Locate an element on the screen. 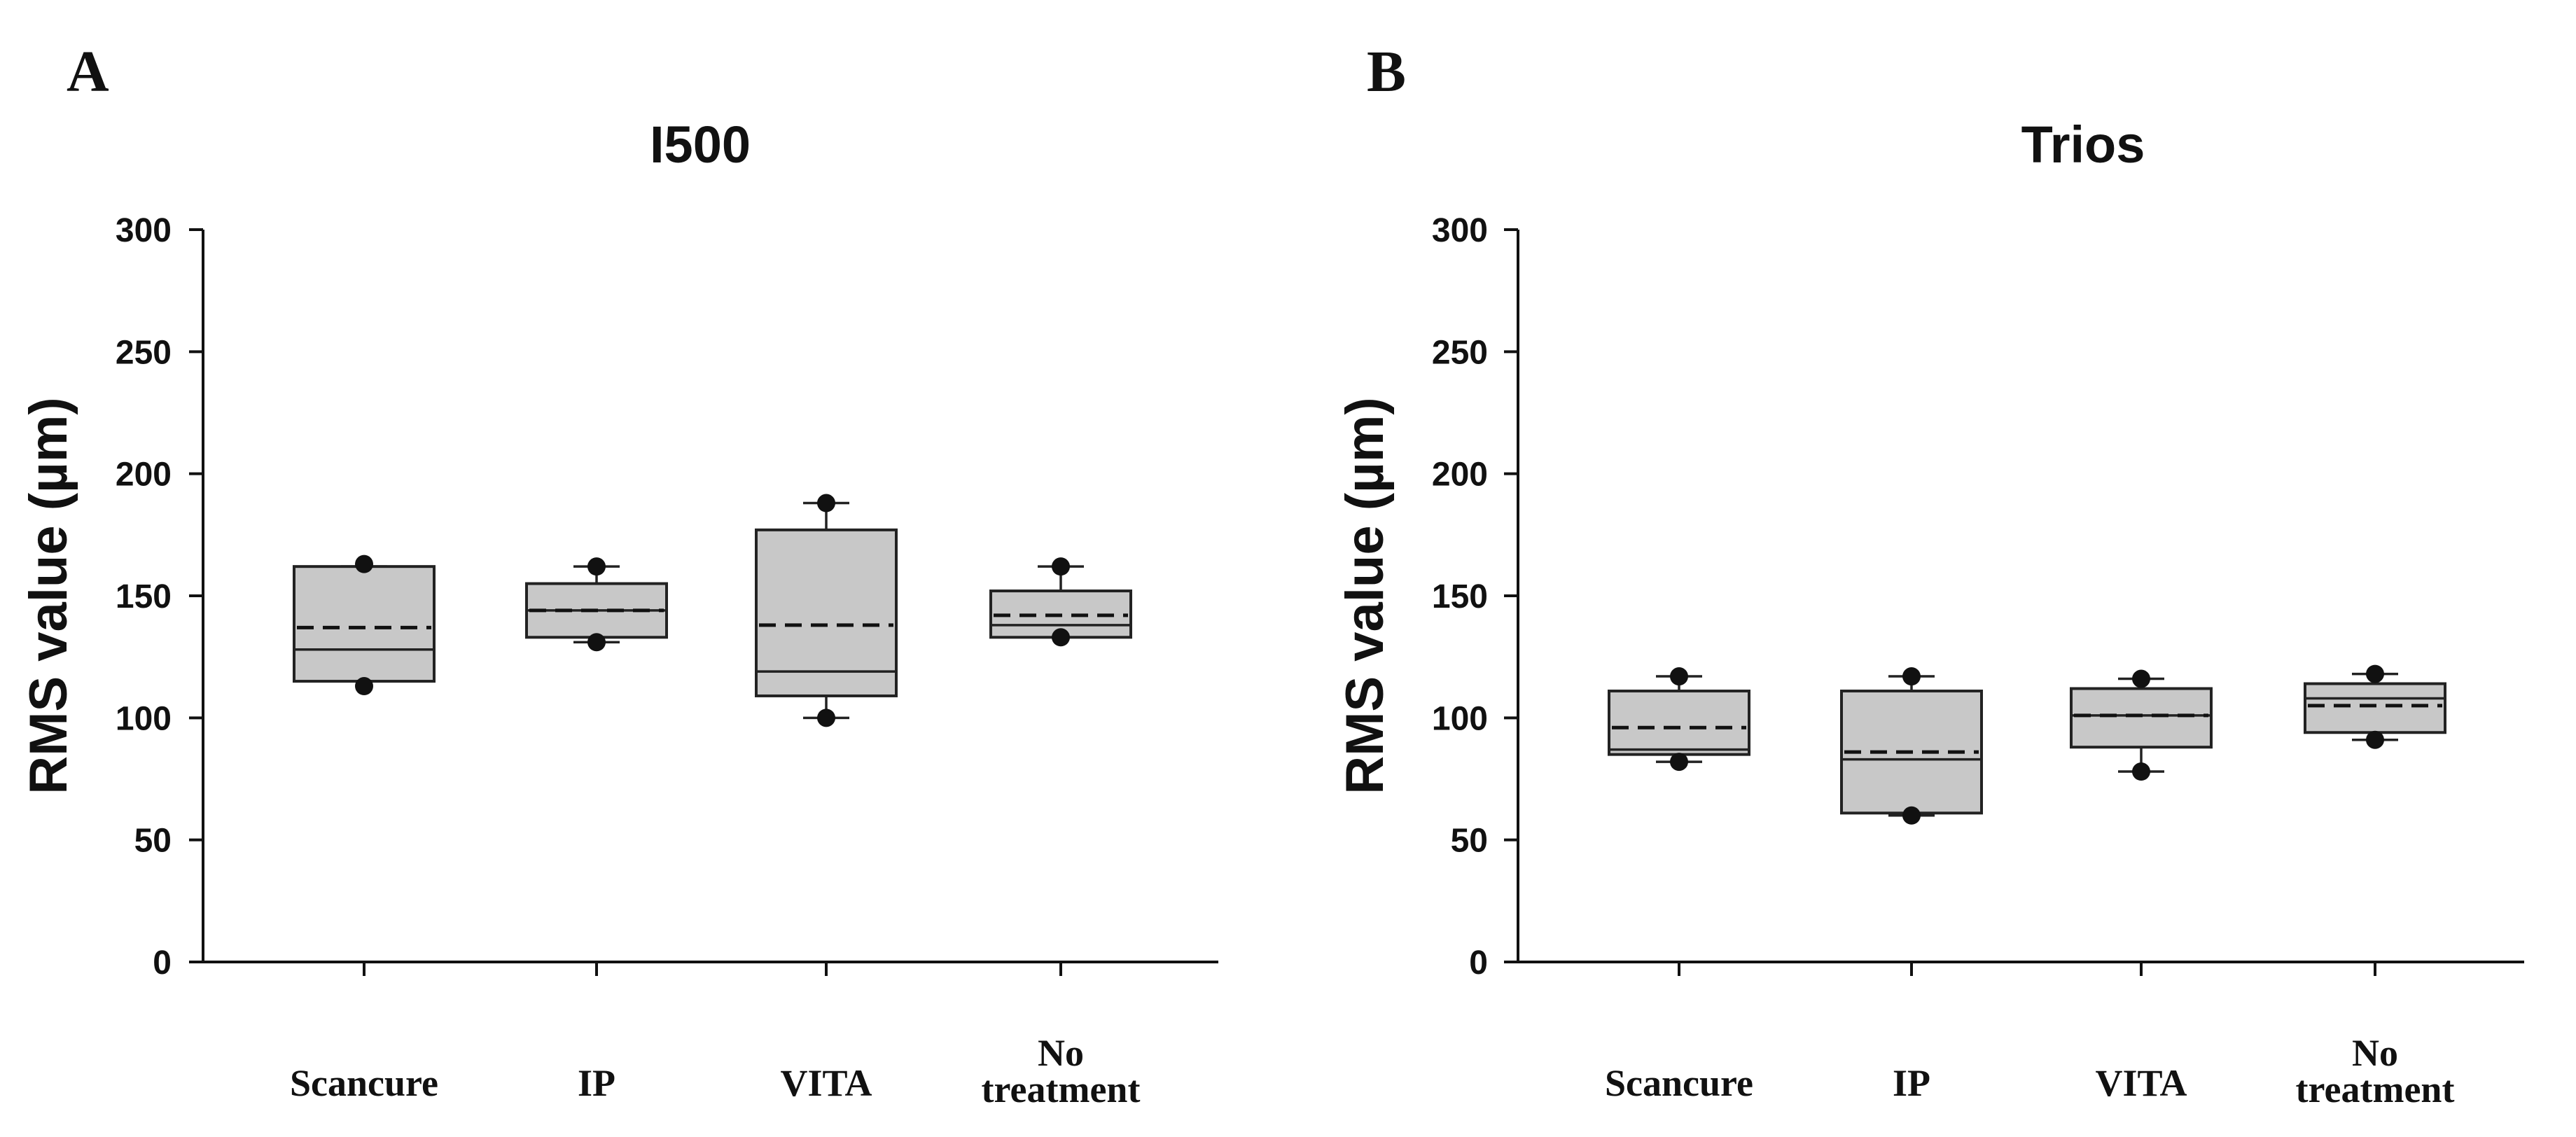 The image size is (2576, 1137). chart-title: I500 is located at coordinates (700, 145).